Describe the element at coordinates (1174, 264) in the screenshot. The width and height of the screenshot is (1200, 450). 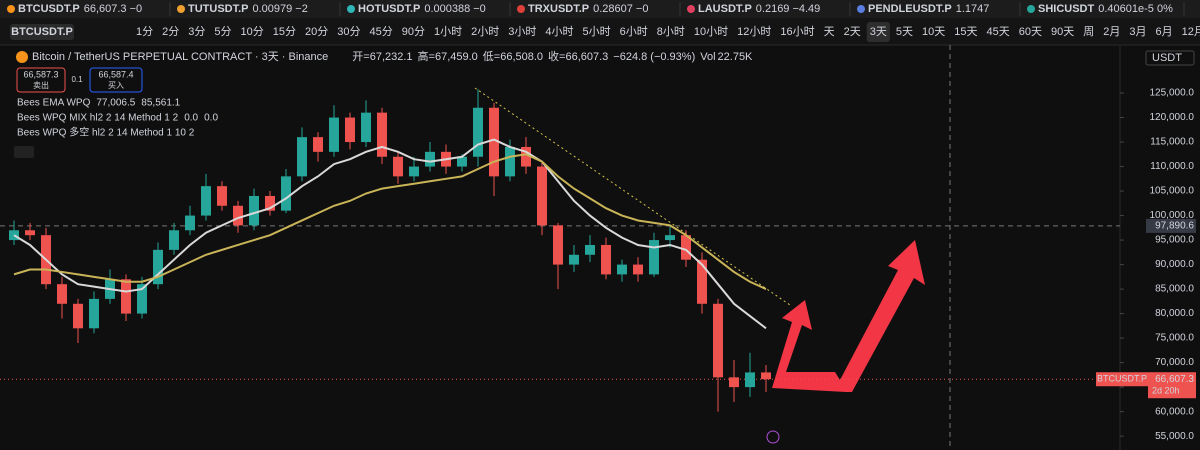
I see `y-tick-label: 90,000.0` at that location.